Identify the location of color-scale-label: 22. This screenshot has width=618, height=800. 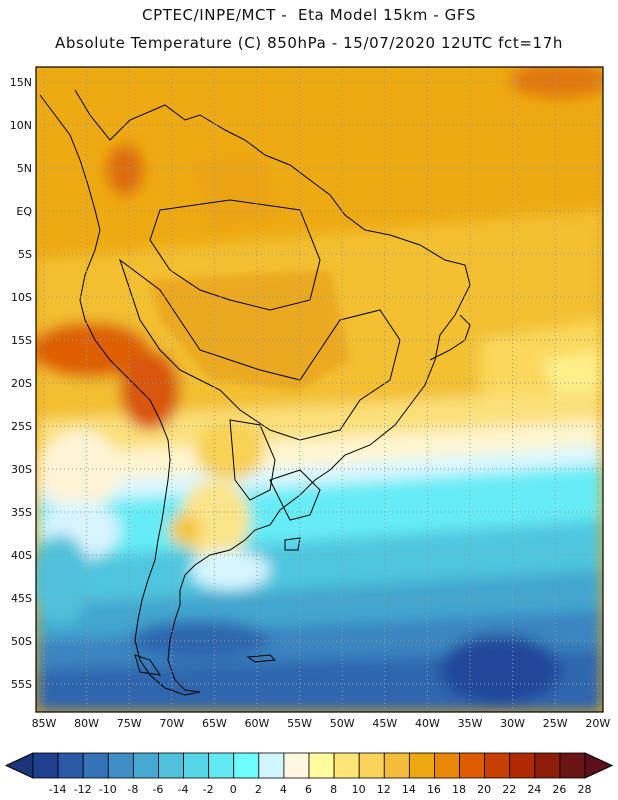
(509, 789).